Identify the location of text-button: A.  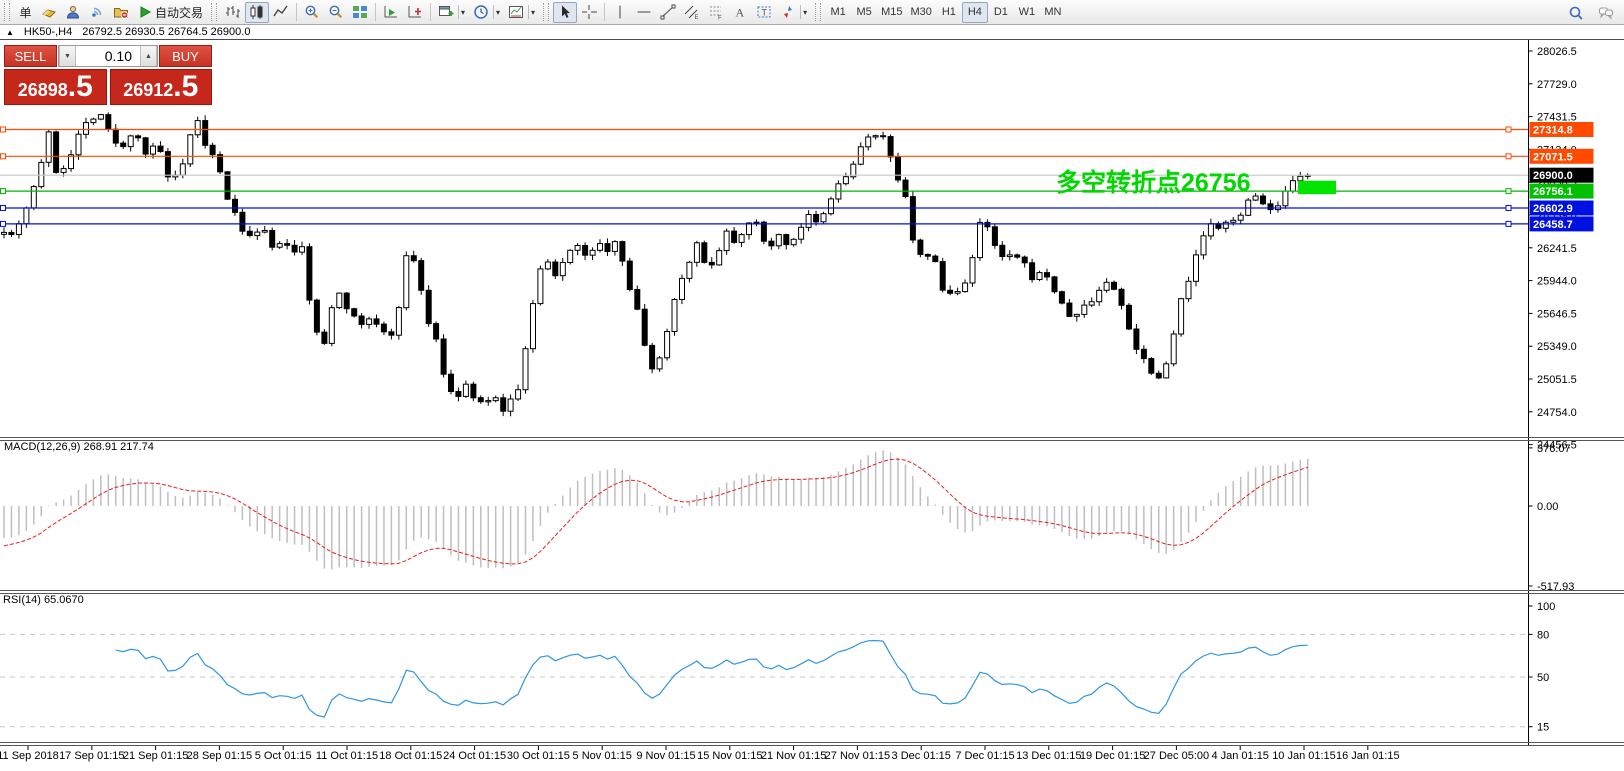
(740, 12).